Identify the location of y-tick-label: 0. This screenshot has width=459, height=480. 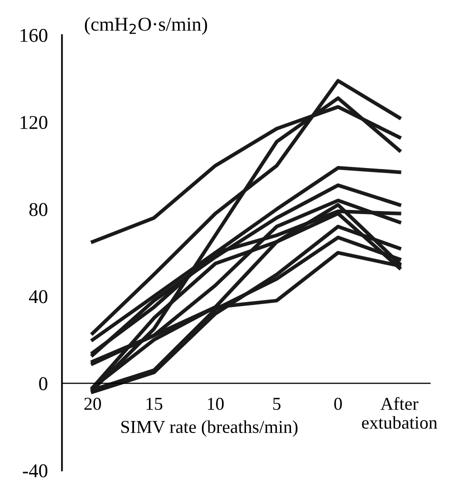
(43, 383).